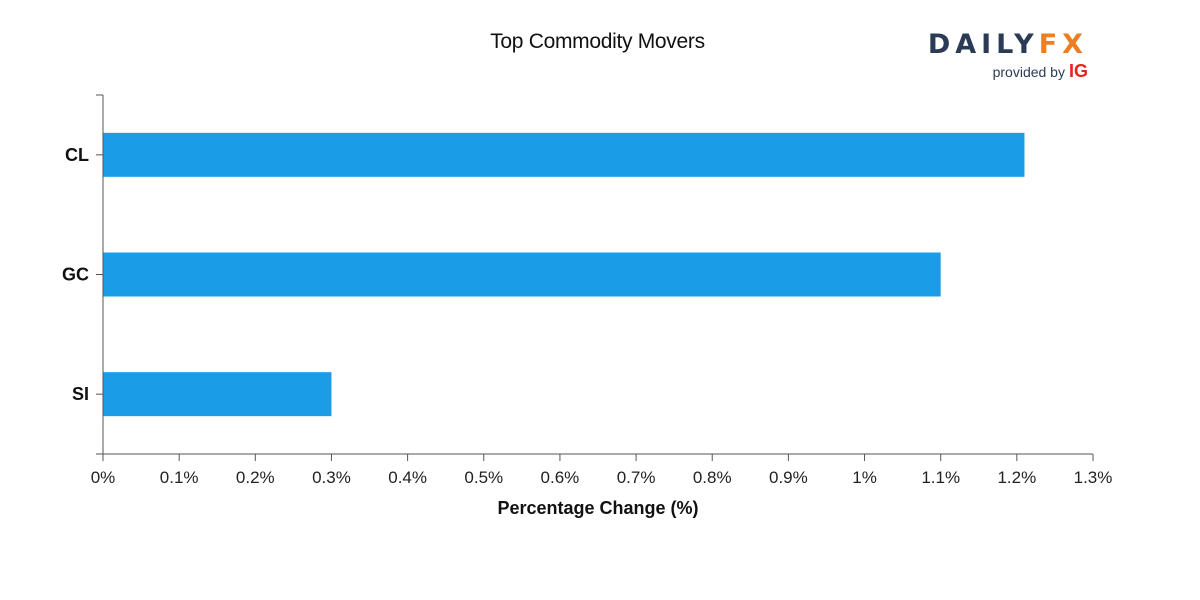 The height and width of the screenshot is (600, 1200). I want to click on dailyfx-logo: DAILYFX provided by IG, so click(1008, 55).